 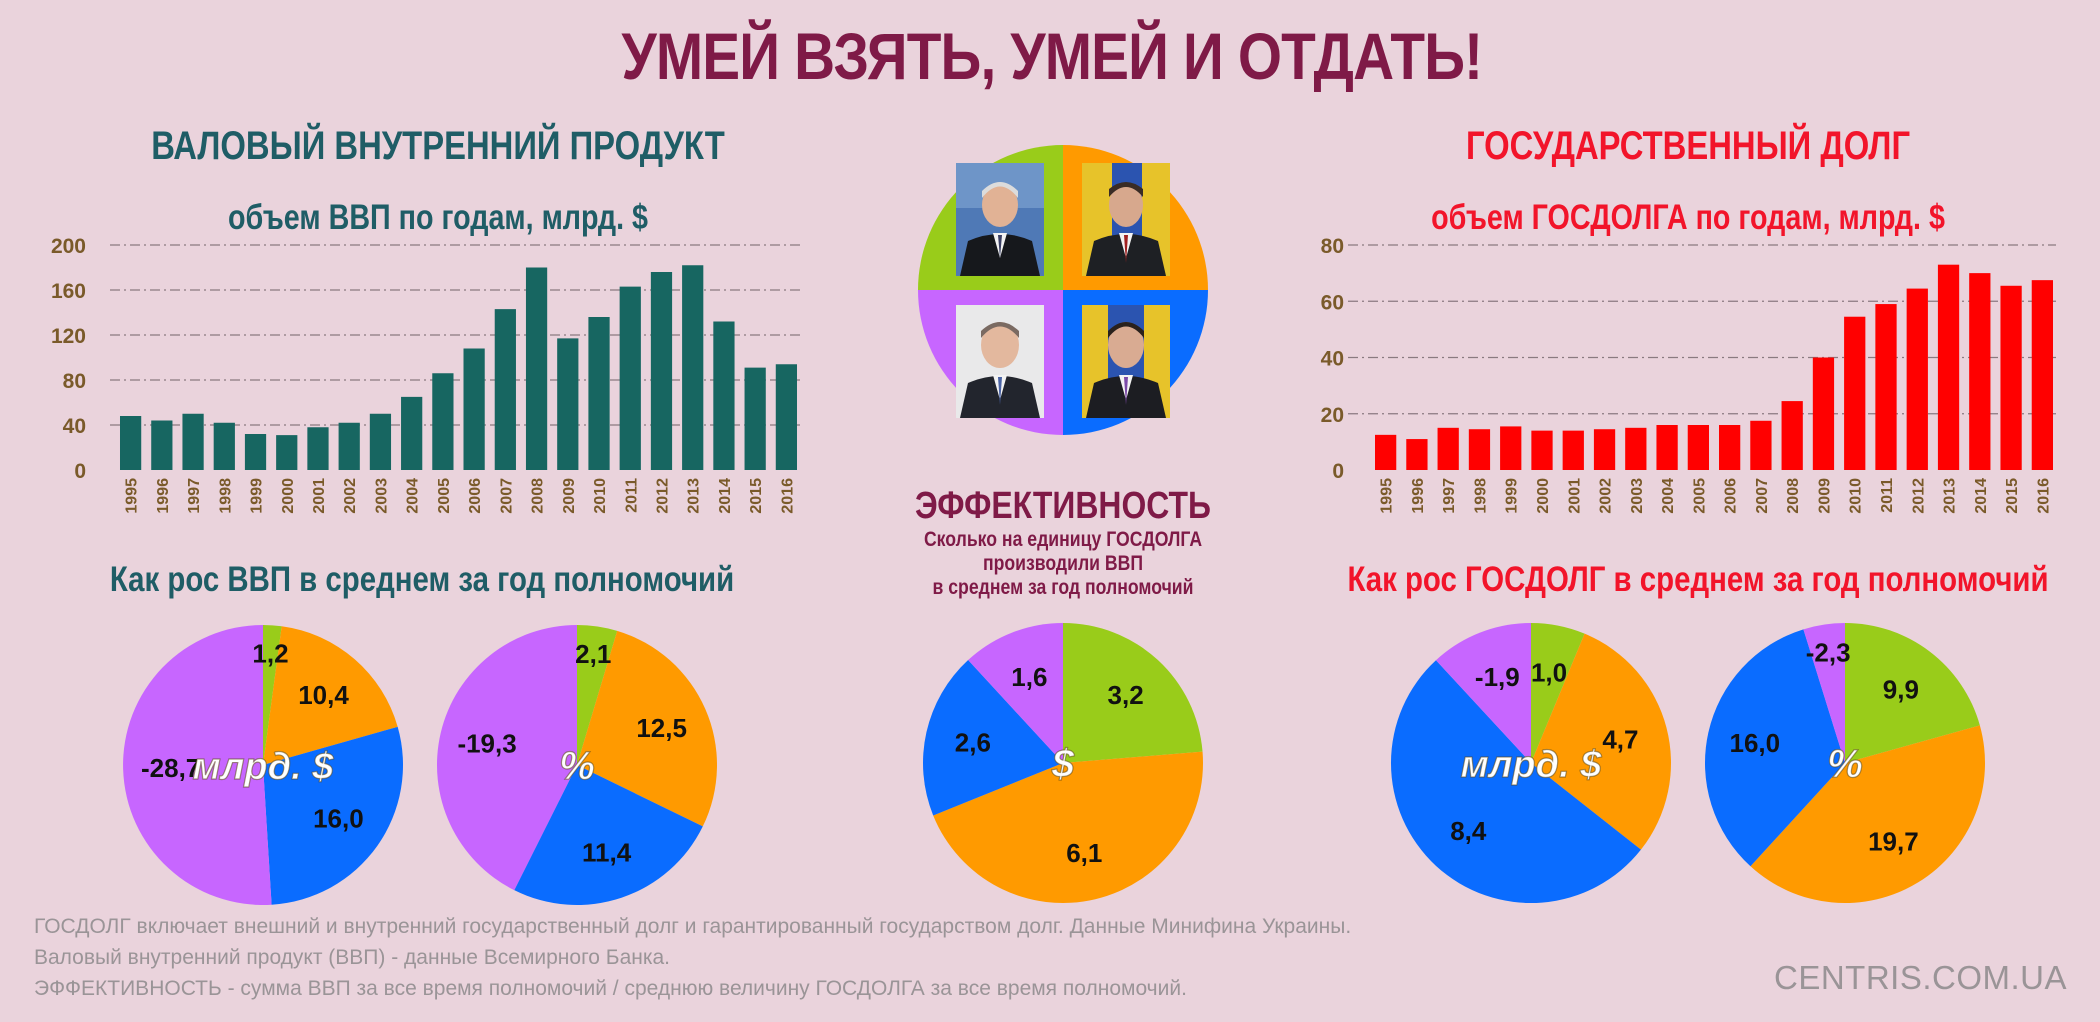 What do you see at coordinates (68, 291) in the screenshot?
I see `y-tick-label: 160` at bounding box center [68, 291].